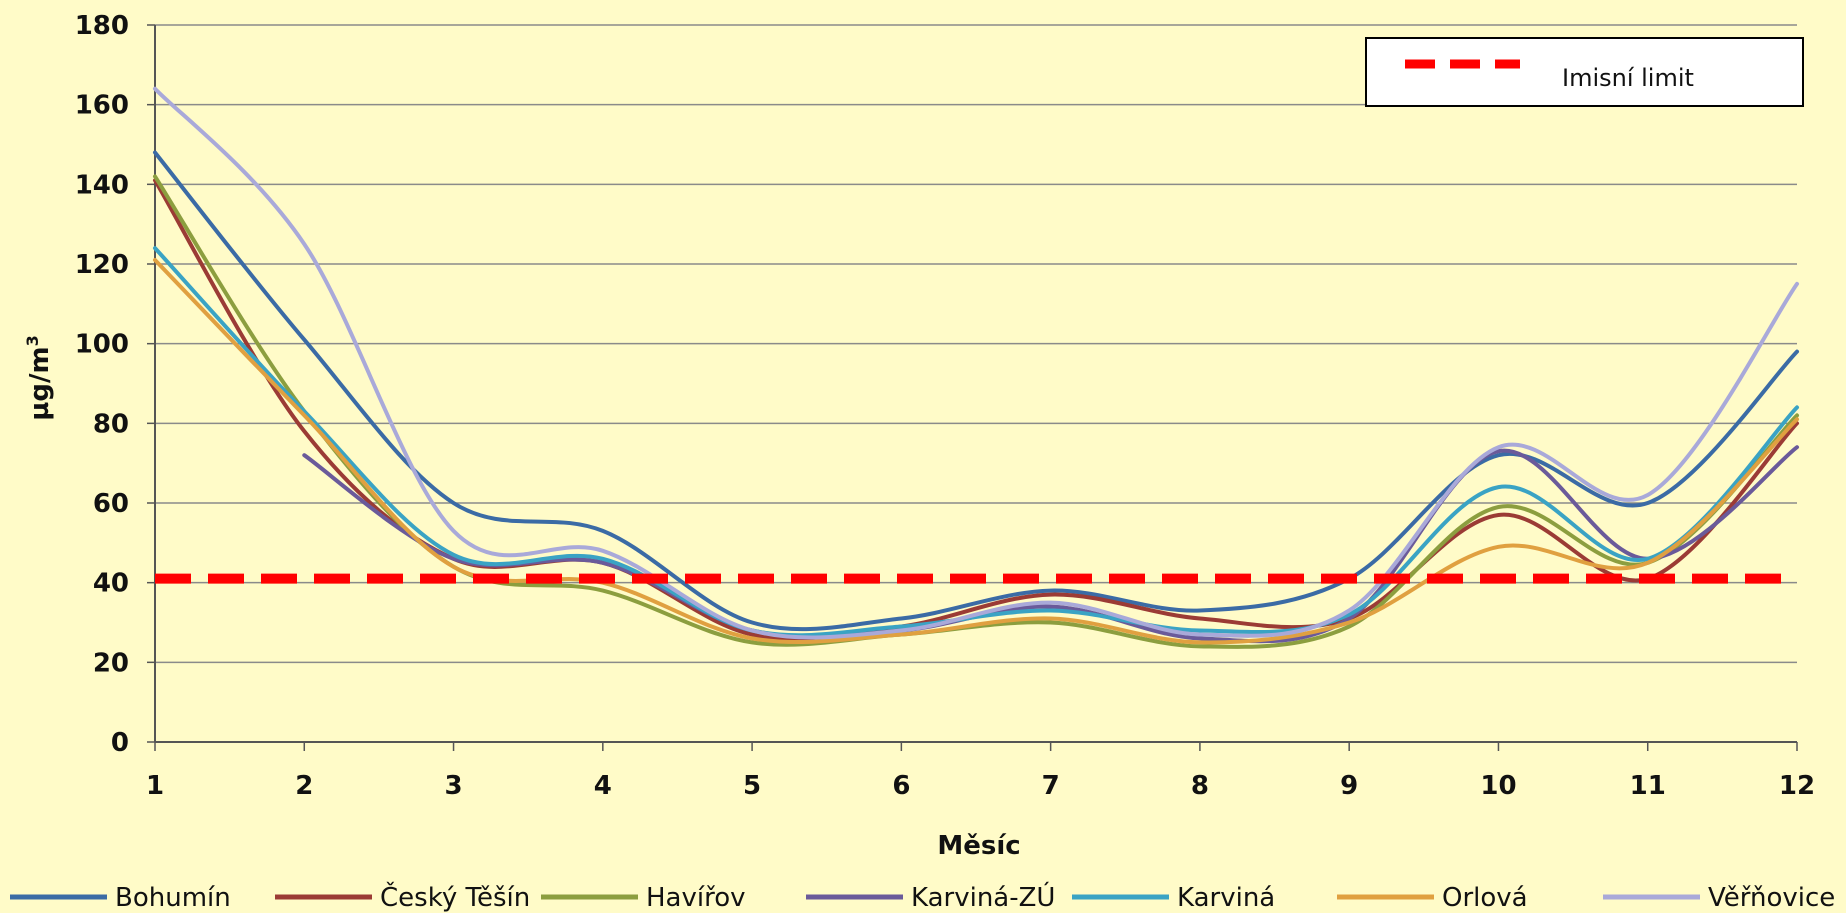 This screenshot has width=1846, height=913. I want to click on x-tick-label: 1, so click(155, 786).